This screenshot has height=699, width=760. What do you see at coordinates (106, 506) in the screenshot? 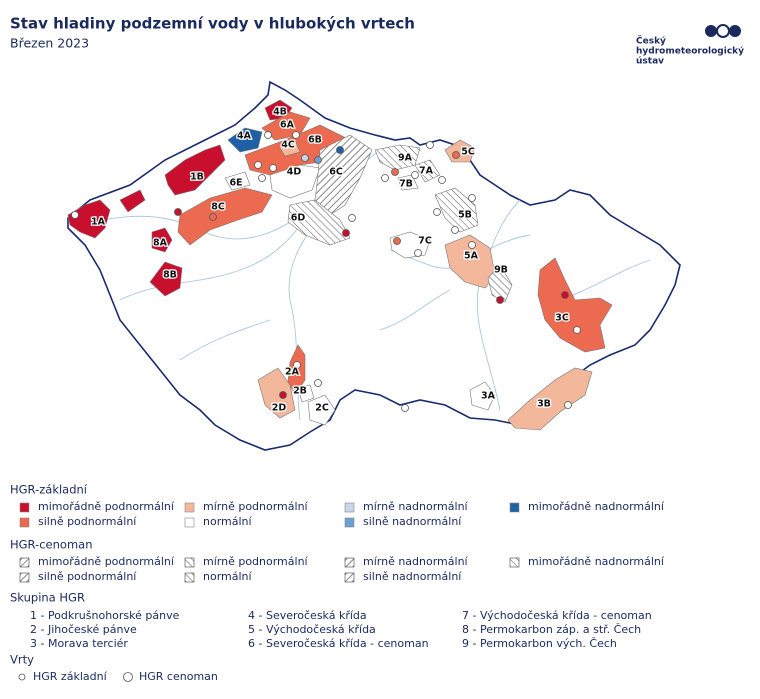
I see `legend-label: mimořádně podnormální` at bounding box center [106, 506].